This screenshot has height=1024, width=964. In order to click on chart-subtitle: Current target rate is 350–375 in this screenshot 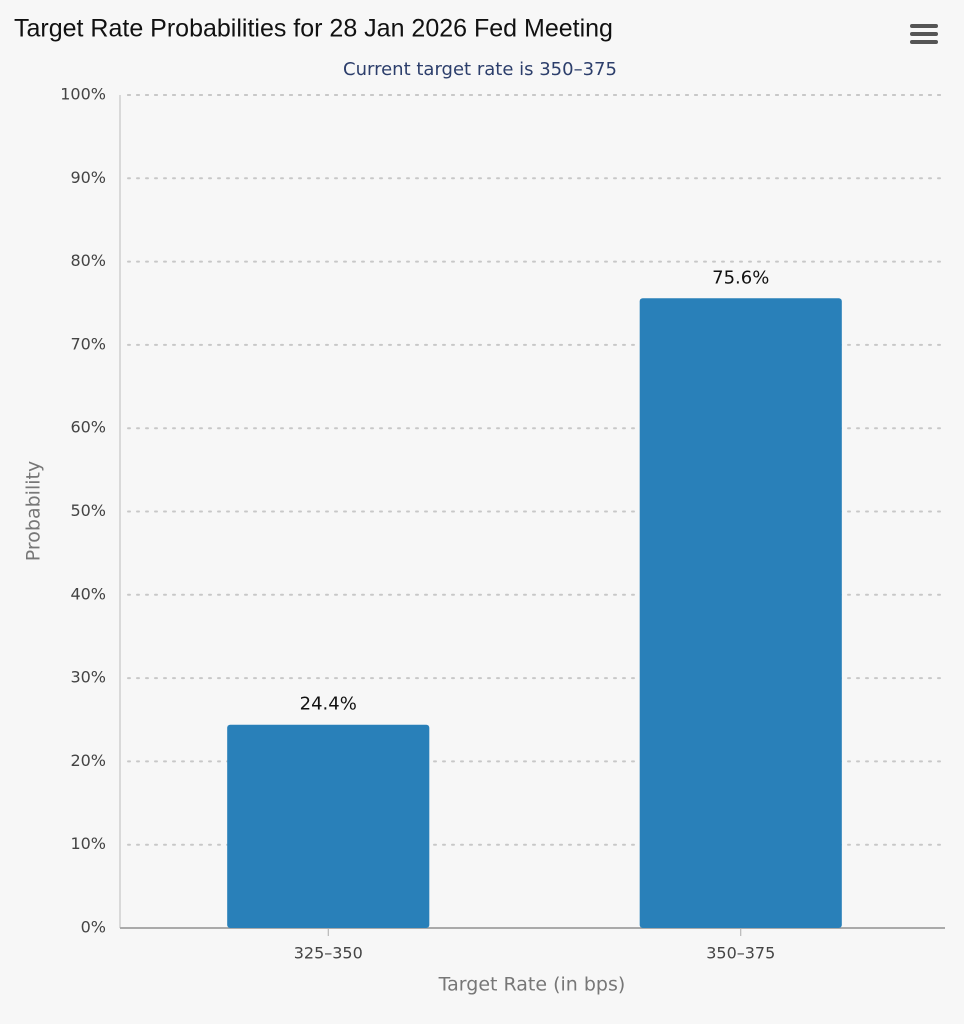, I will do `click(480, 69)`.